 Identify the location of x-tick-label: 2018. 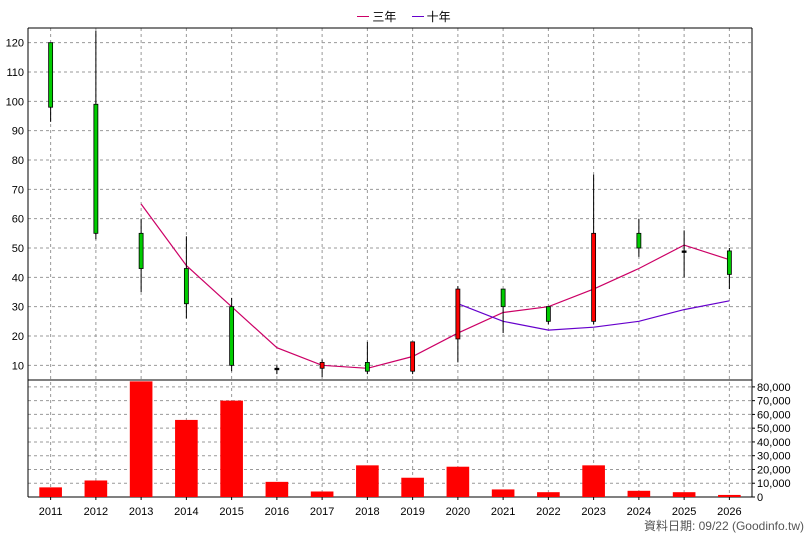
(367, 512).